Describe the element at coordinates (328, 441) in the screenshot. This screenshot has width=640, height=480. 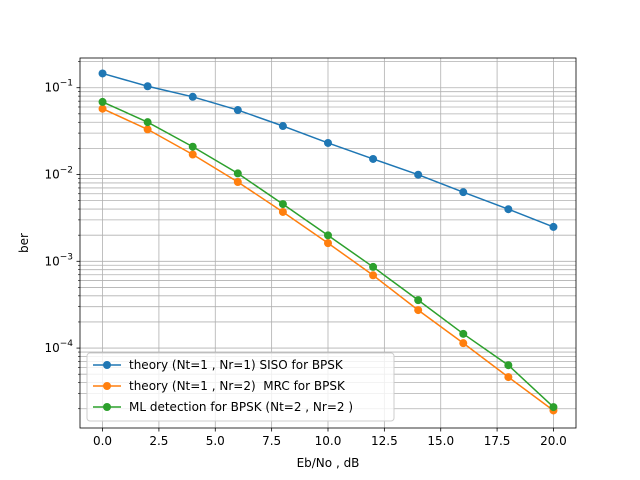
I see `x-tick-label: 10.0` at that location.